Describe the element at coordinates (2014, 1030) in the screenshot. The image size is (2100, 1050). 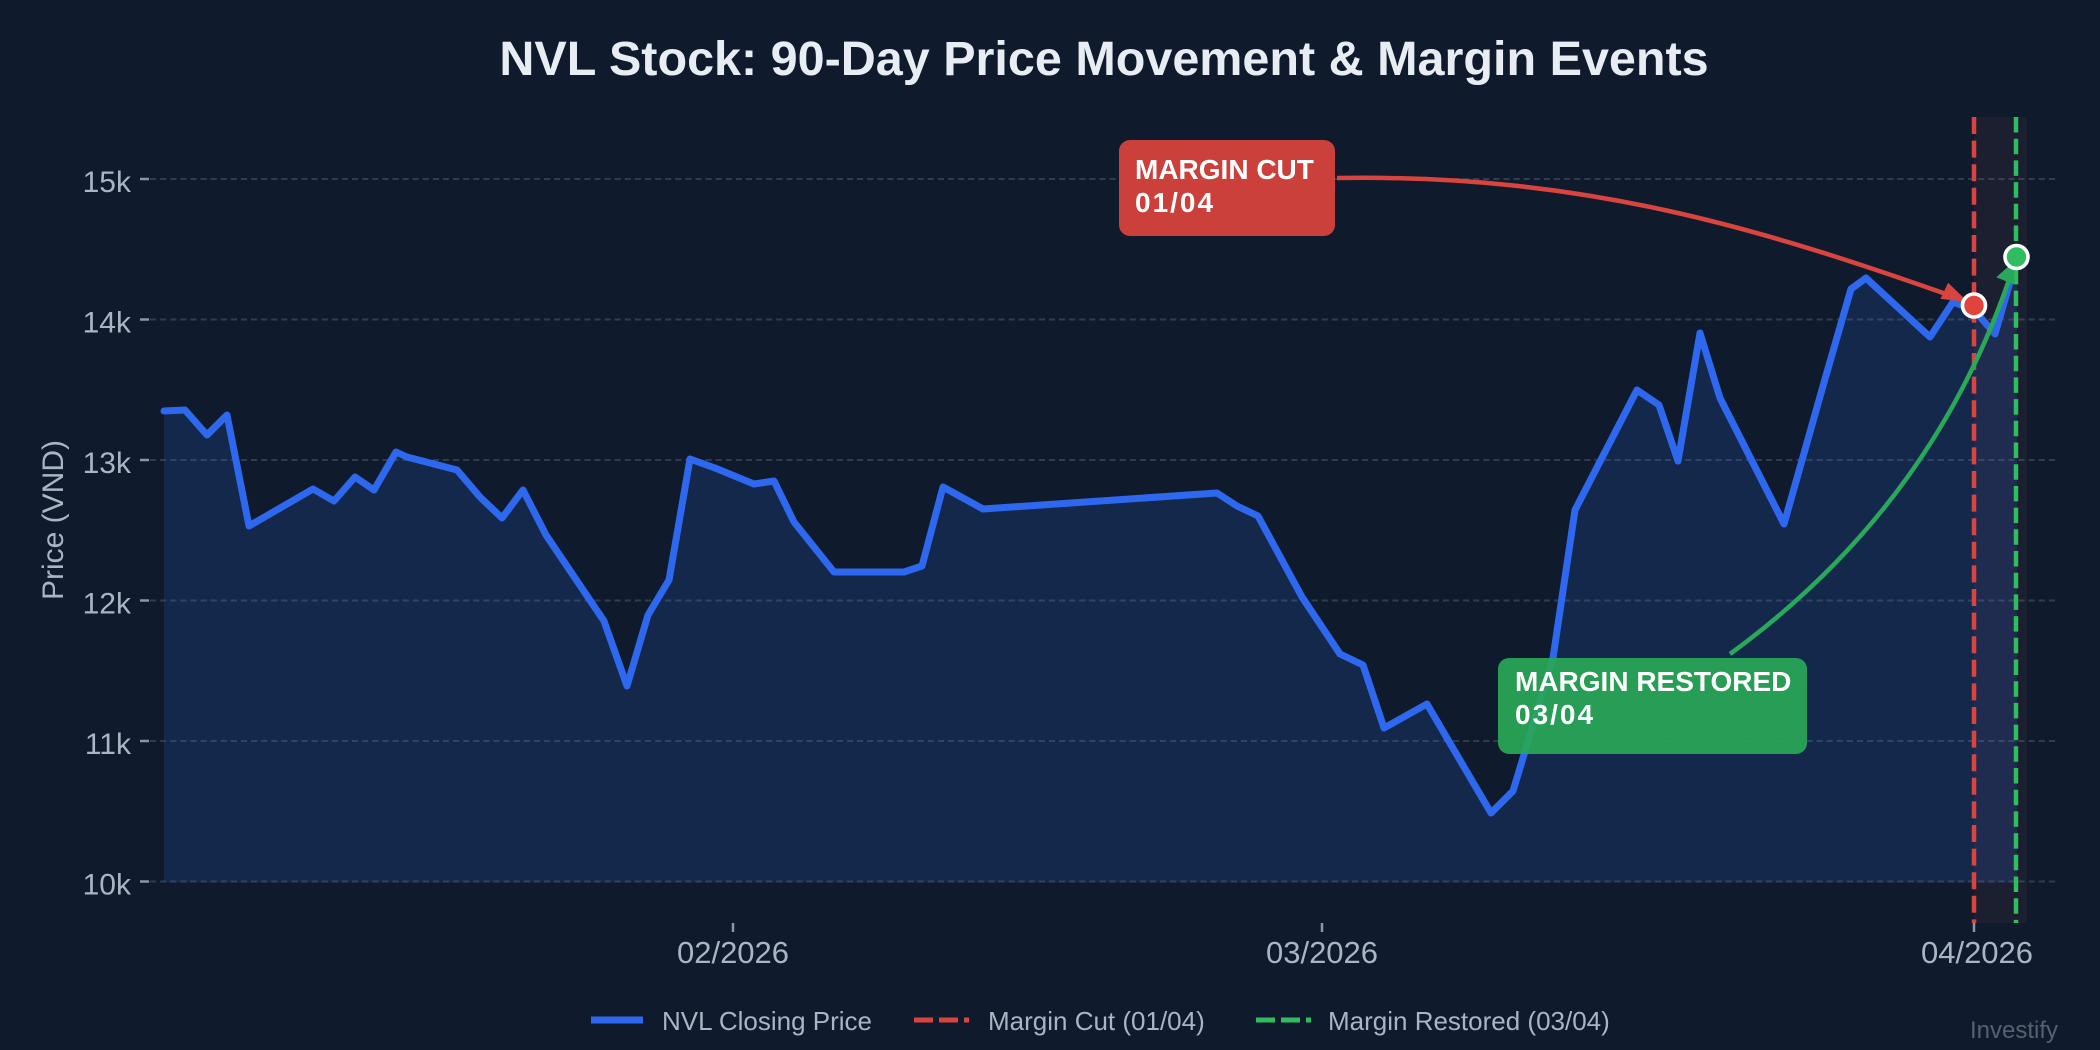
I see `svg-text: Investify` at that location.